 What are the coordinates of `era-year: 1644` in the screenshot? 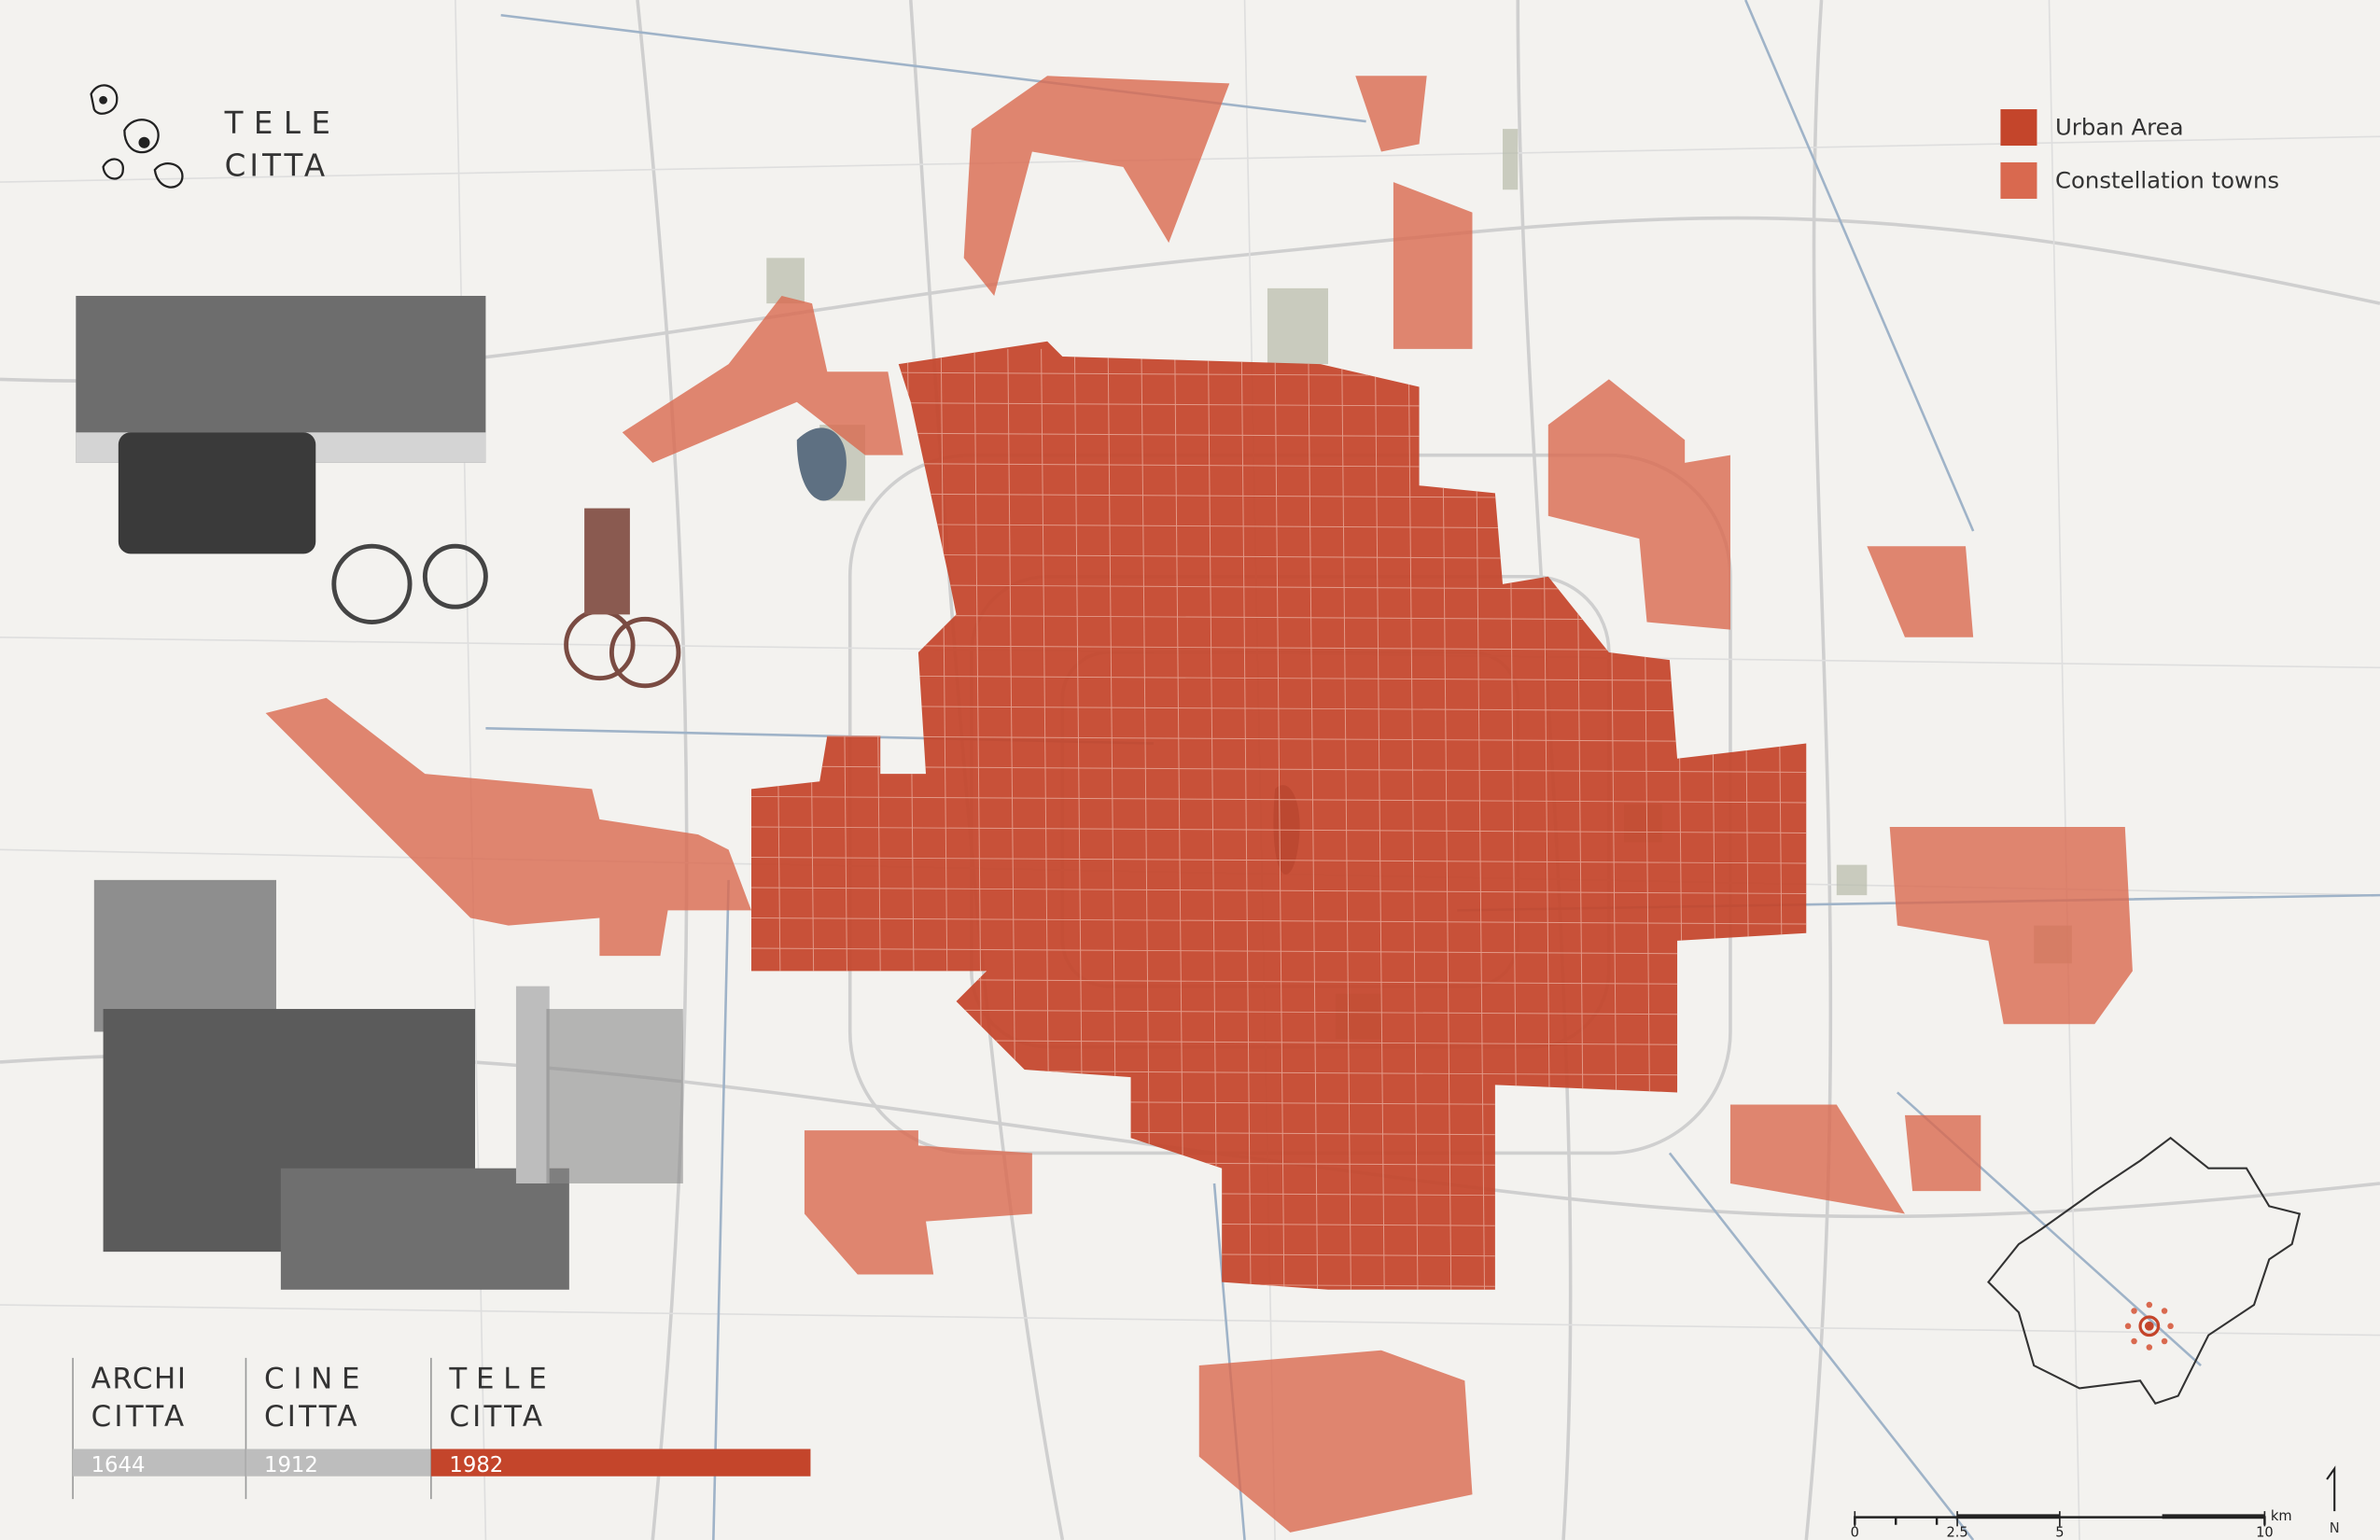 It's located at (118, 1465).